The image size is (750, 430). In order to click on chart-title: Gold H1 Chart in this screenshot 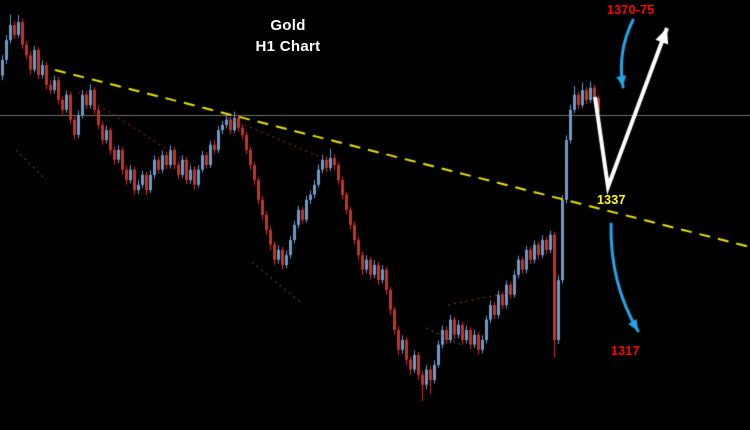, I will do `click(288, 36)`.